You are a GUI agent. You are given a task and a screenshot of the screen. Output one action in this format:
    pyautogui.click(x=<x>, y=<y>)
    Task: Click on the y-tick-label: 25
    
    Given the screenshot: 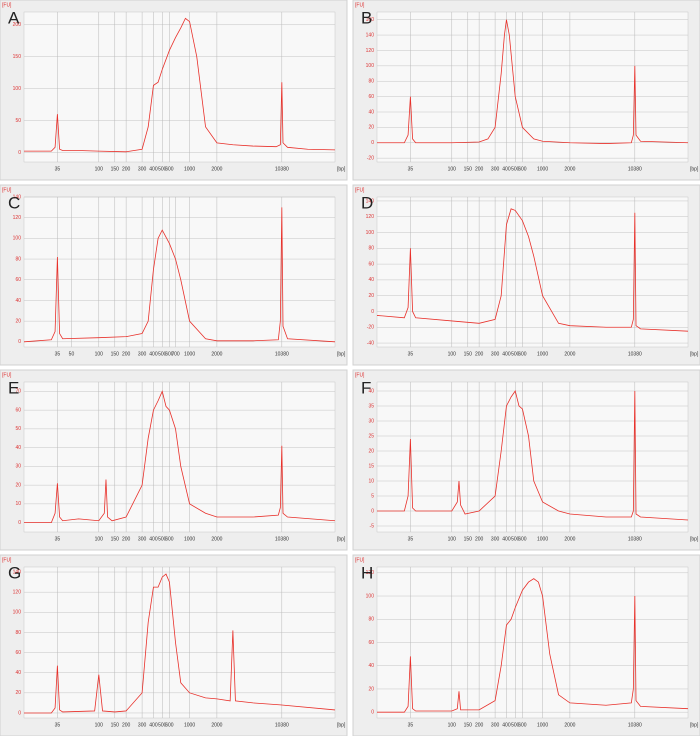 What is the action you would take?
    pyautogui.click(x=371, y=436)
    